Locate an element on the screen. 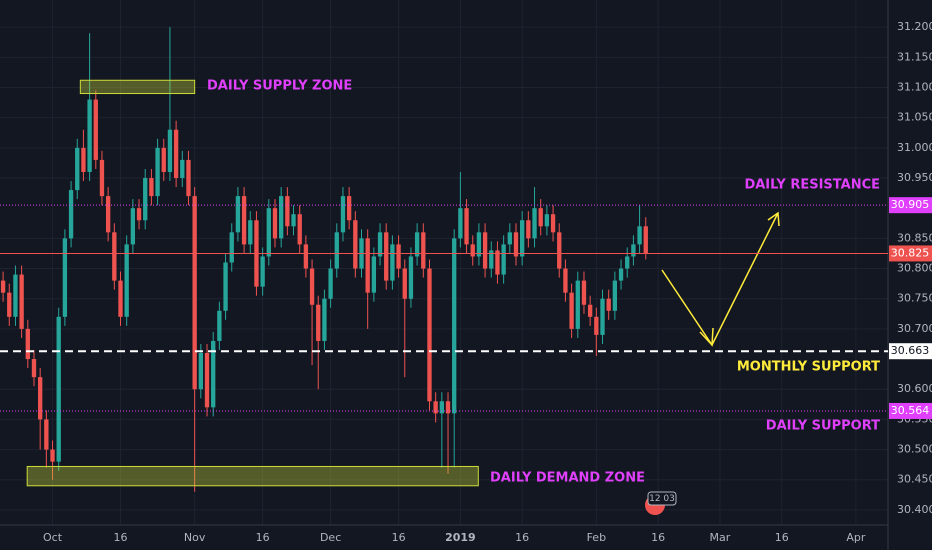 The height and width of the screenshot is (550, 932). x-tick-label: Dec is located at coordinates (330, 537).